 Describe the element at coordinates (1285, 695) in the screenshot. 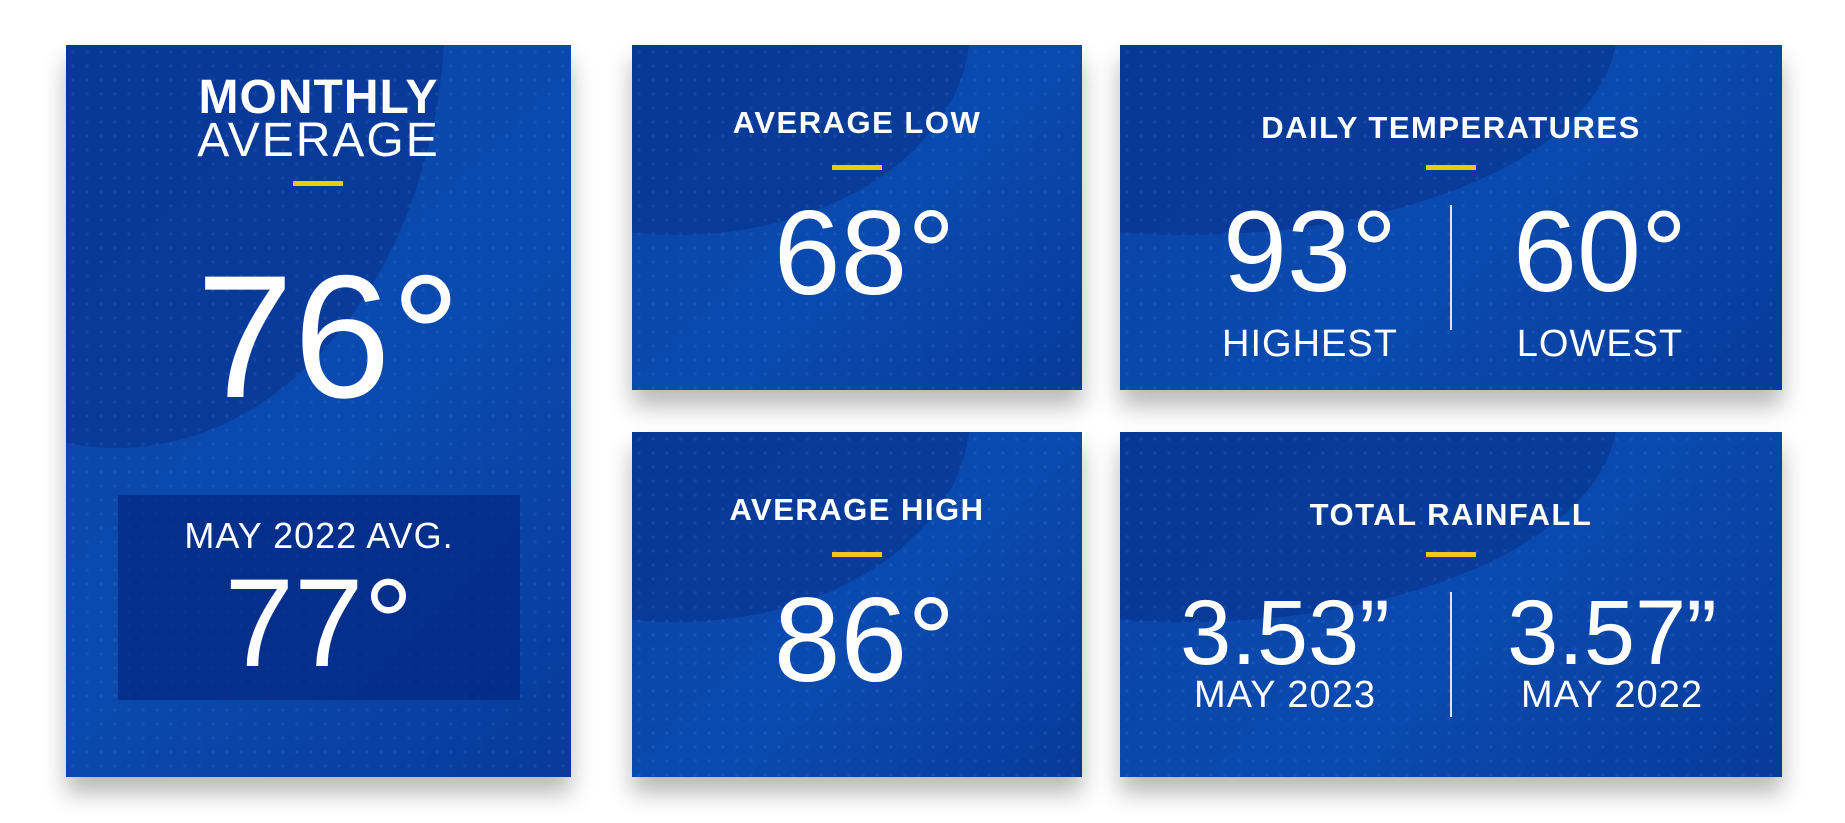

I see `current-rainfall-label: MAY 2023` at that location.